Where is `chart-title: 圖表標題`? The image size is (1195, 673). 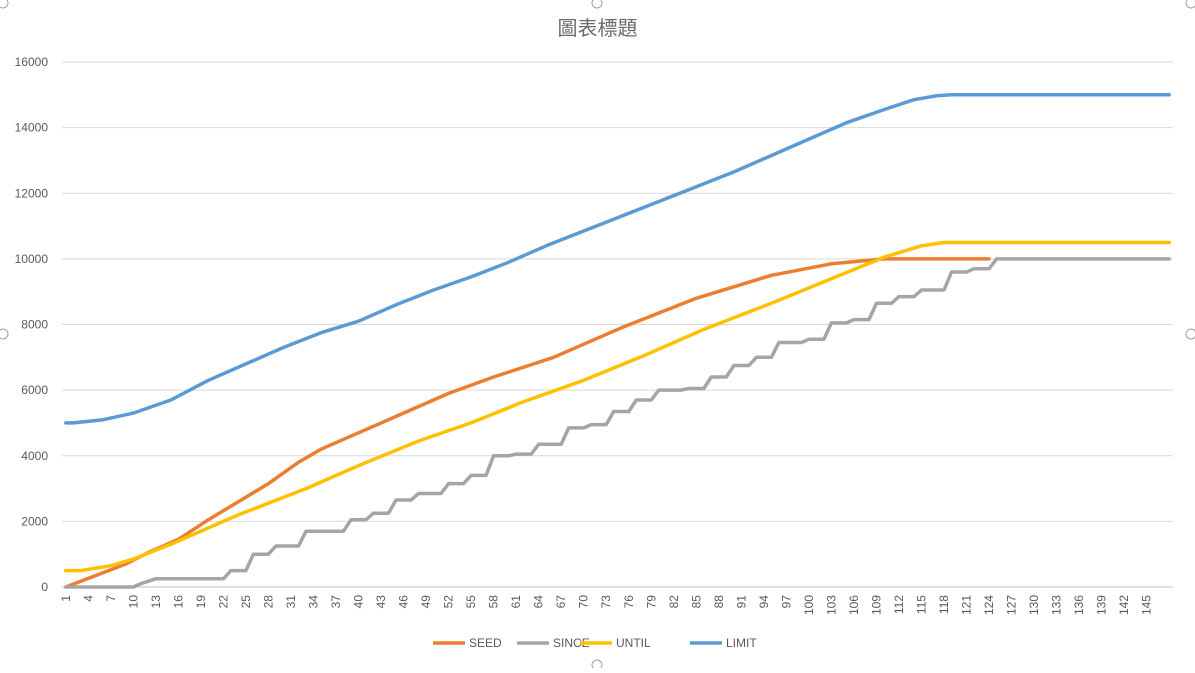 chart-title: 圖表標題 is located at coordinates (597, 28).